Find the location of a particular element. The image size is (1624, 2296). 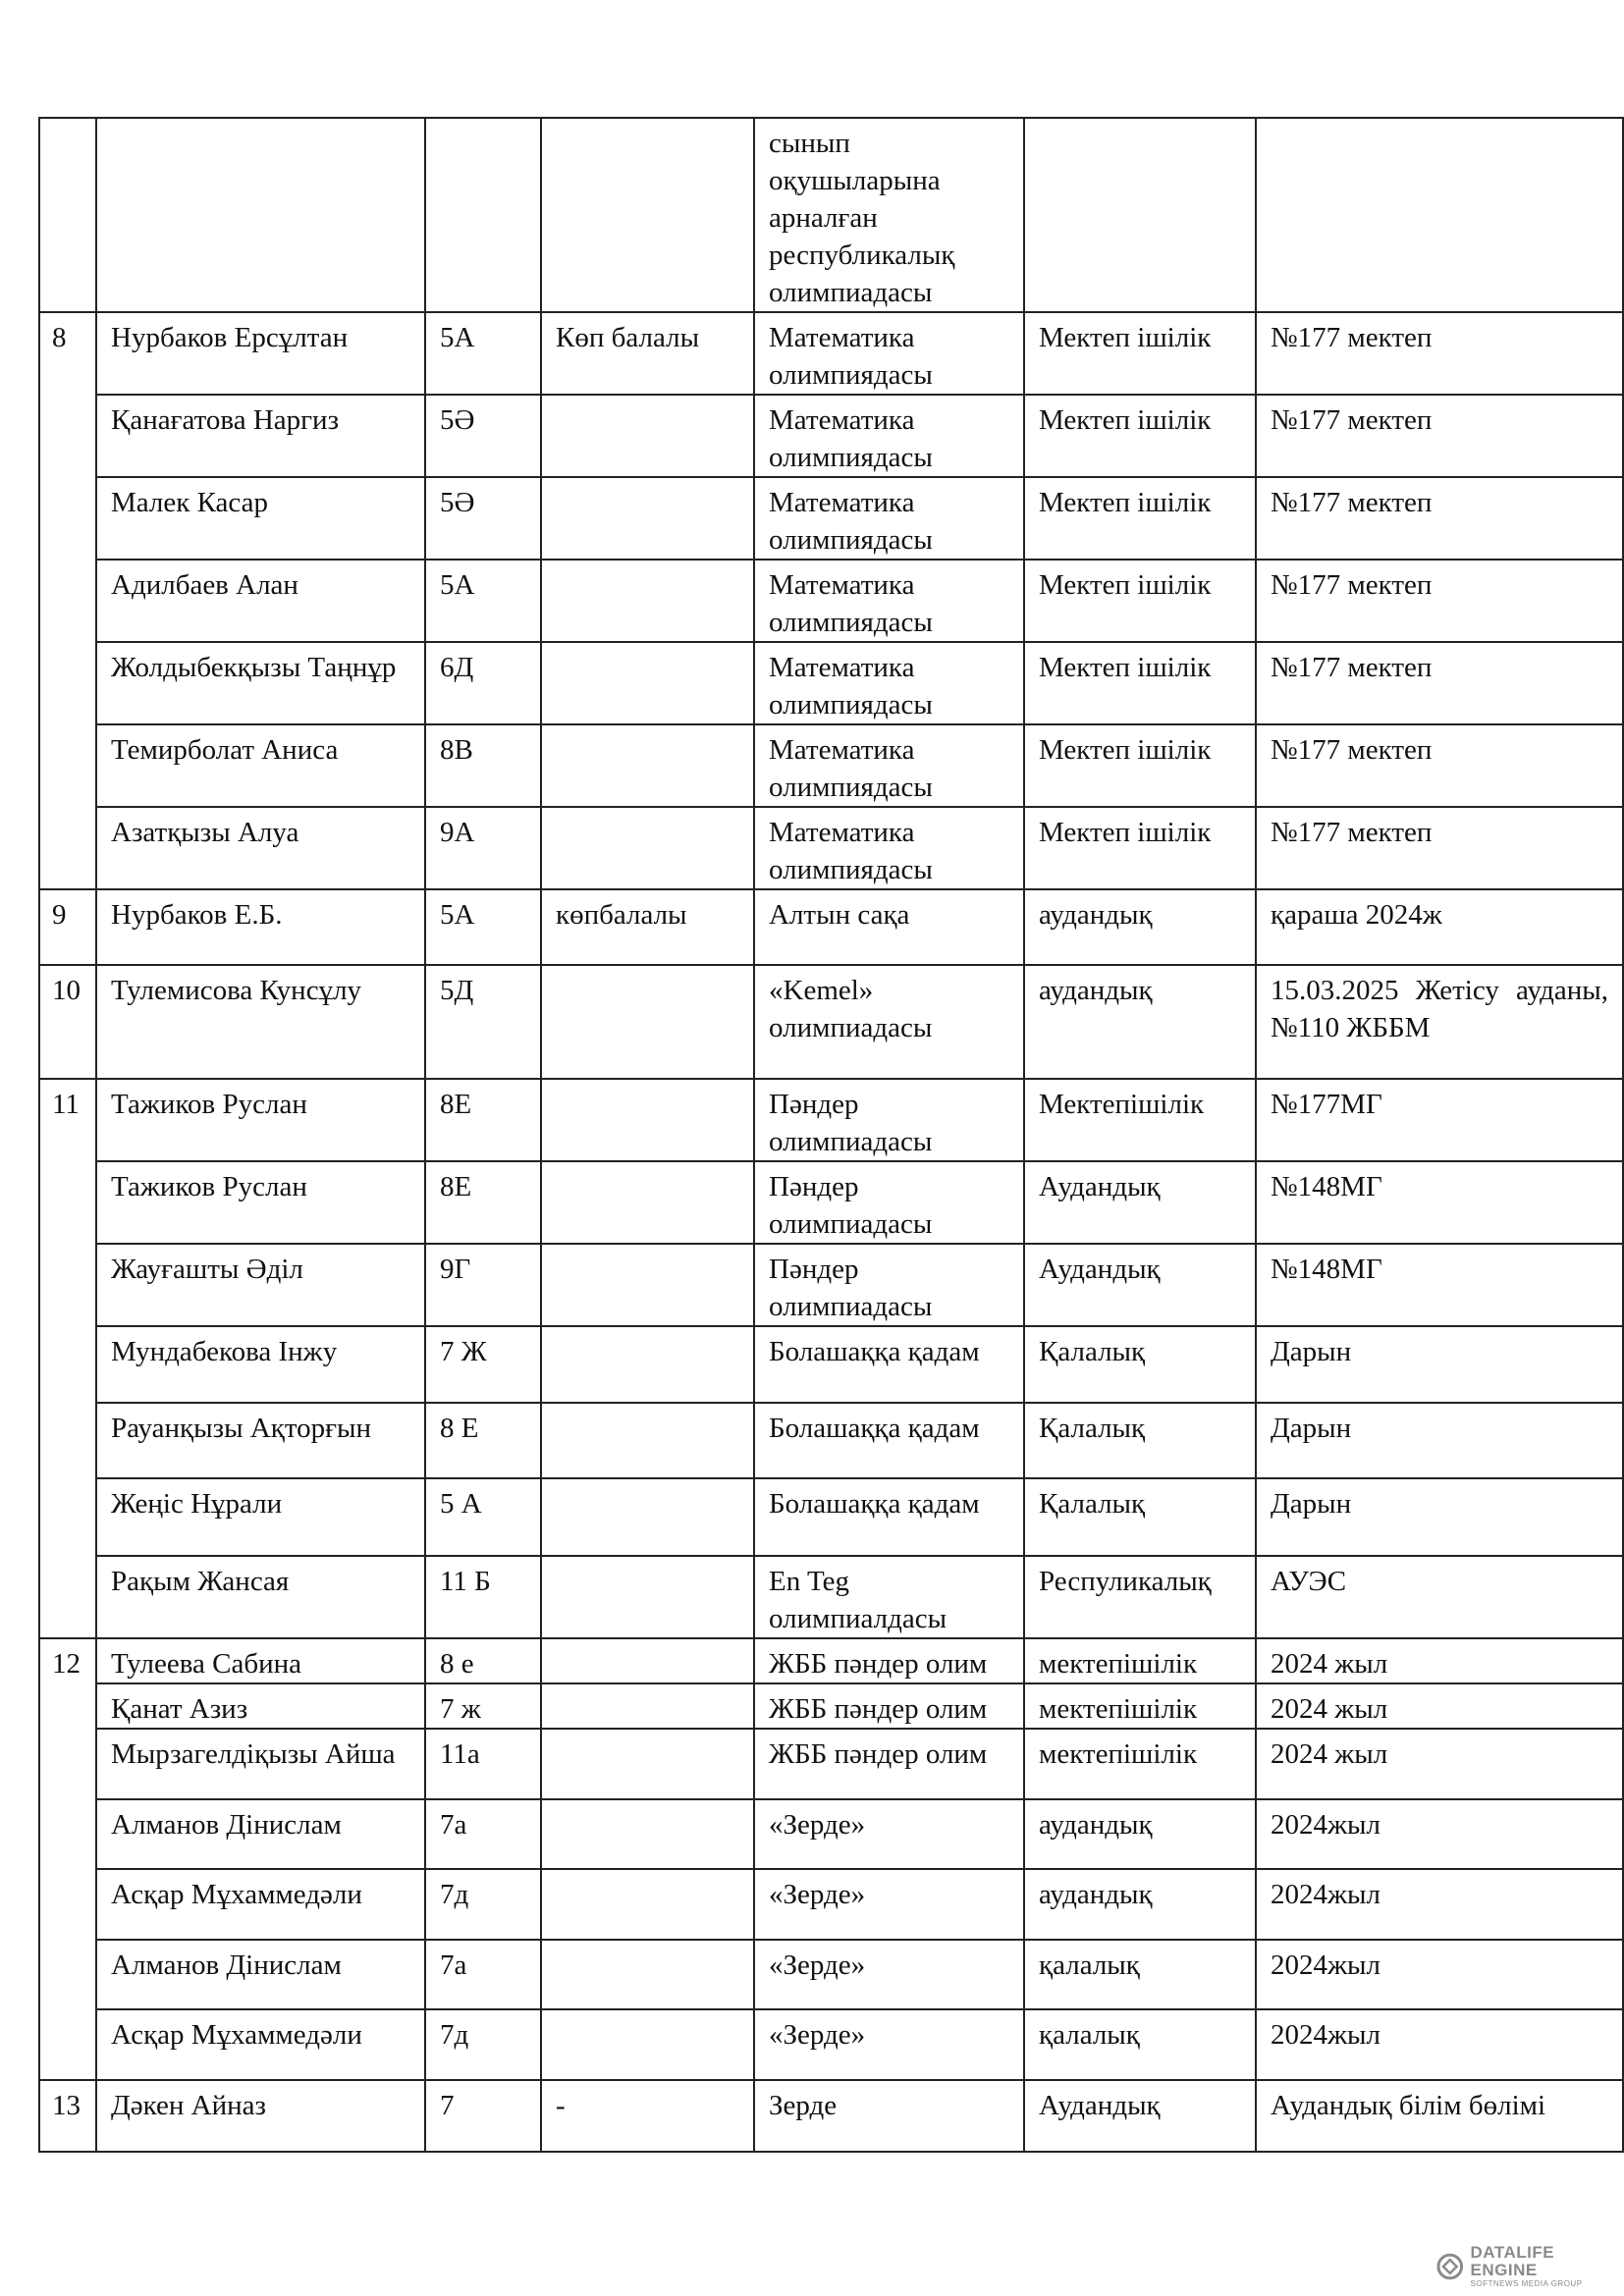

cell-grade: 9Г is located at coordinates (483, 1285).